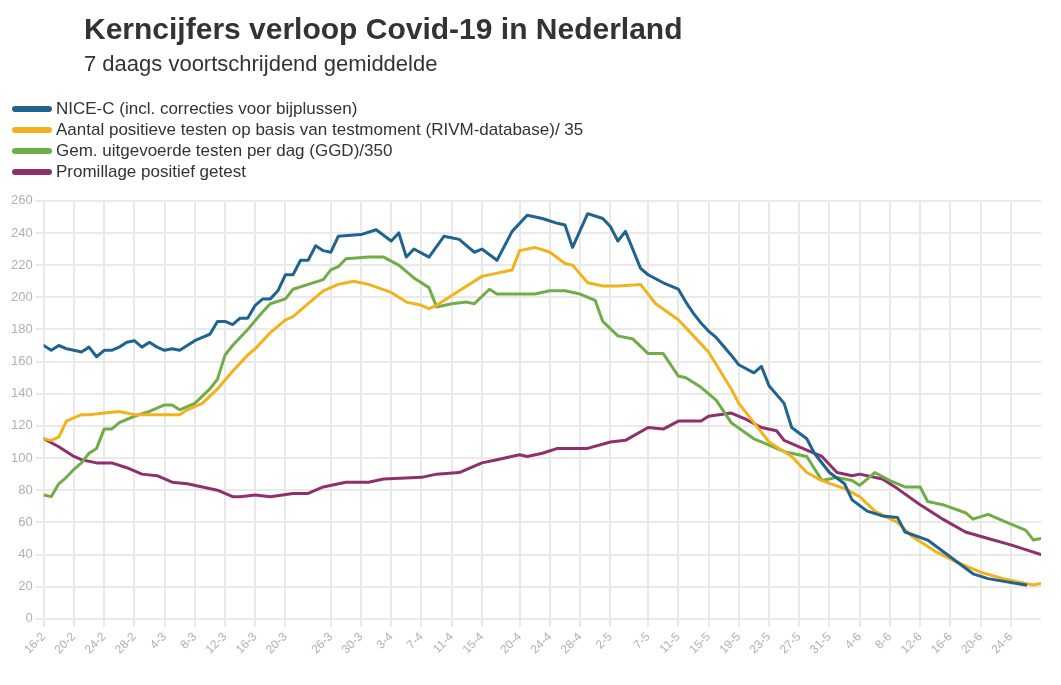  What do you see at coordinates (25, 554) in the screenshot?
I see `y-tick-label: 40` at bounding box center [25, 554].